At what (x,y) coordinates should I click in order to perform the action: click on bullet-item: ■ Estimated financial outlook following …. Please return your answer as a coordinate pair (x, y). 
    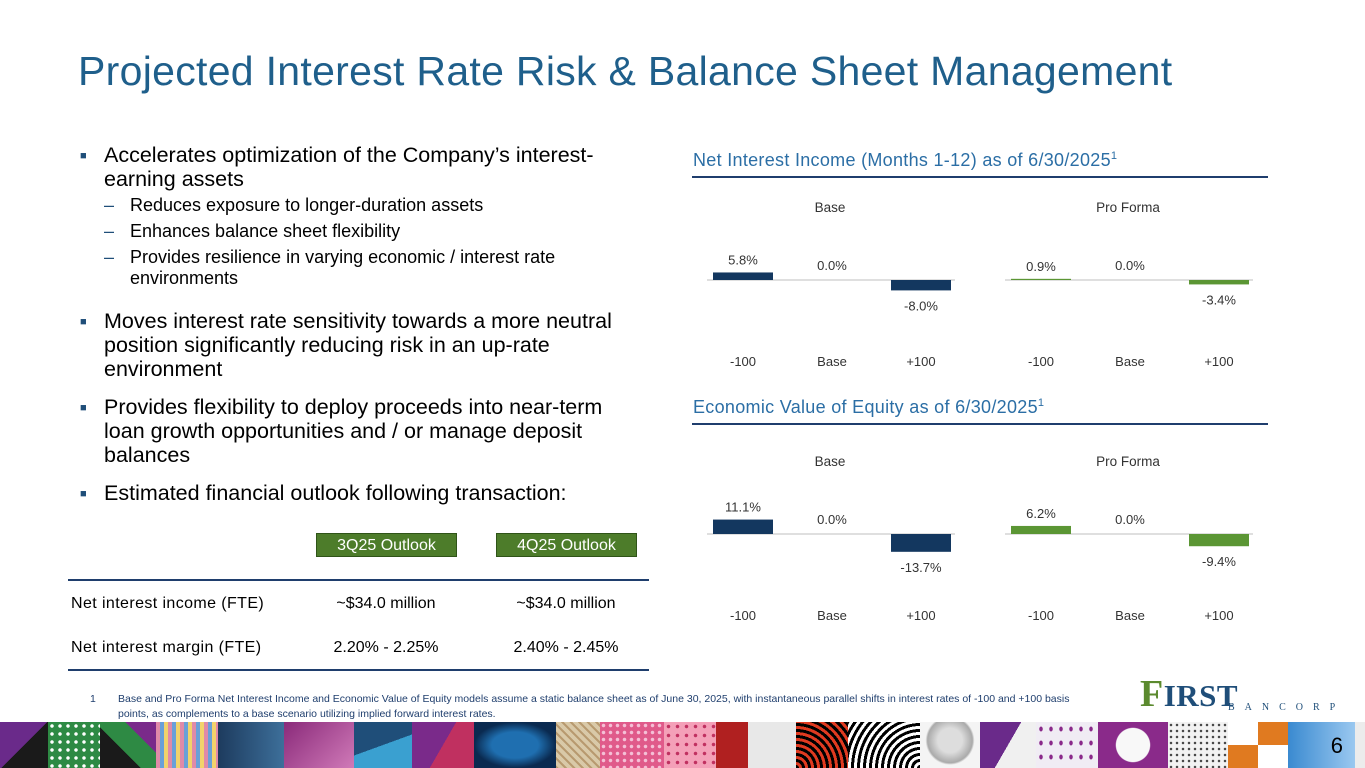
    Looking at the image, I should click on (358, 493).